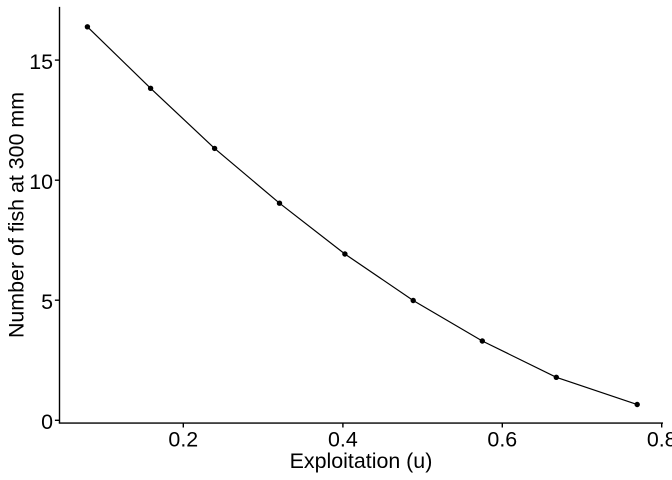  I want to click on svg-text: 0.6, so click(502, 440).